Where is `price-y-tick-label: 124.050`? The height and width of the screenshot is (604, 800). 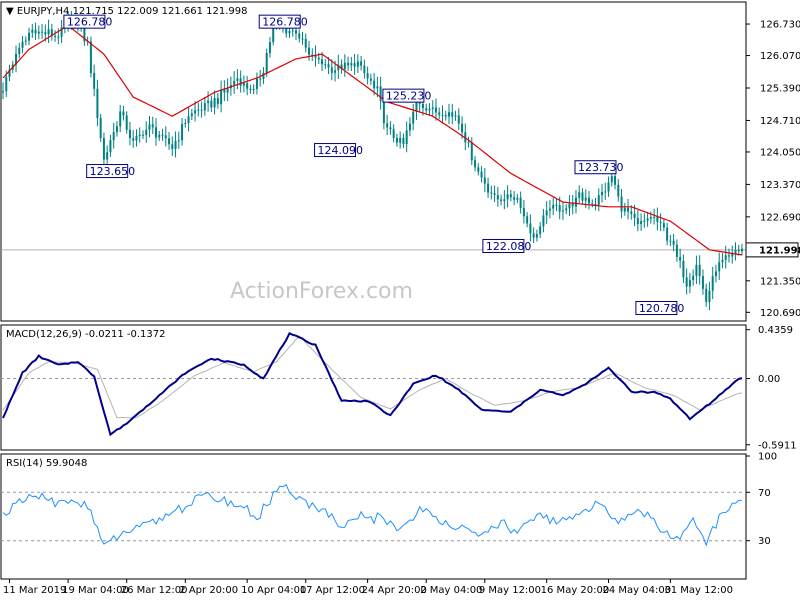
price-y-tick-label: 124.050 is located at coordinates (780, 152).